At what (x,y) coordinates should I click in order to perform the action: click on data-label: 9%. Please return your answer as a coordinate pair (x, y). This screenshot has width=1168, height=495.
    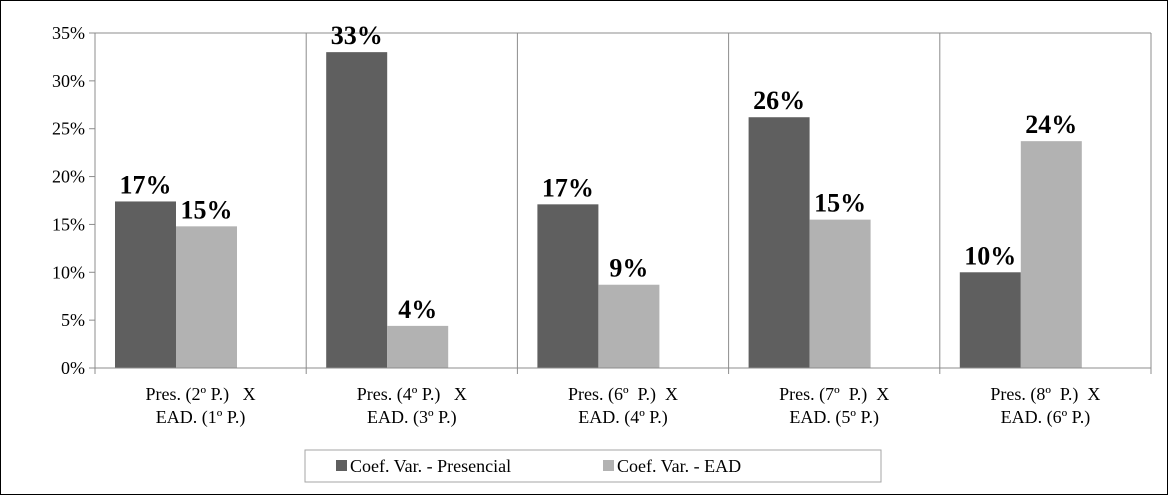
    Looking at the image, I should click on (628, 268).